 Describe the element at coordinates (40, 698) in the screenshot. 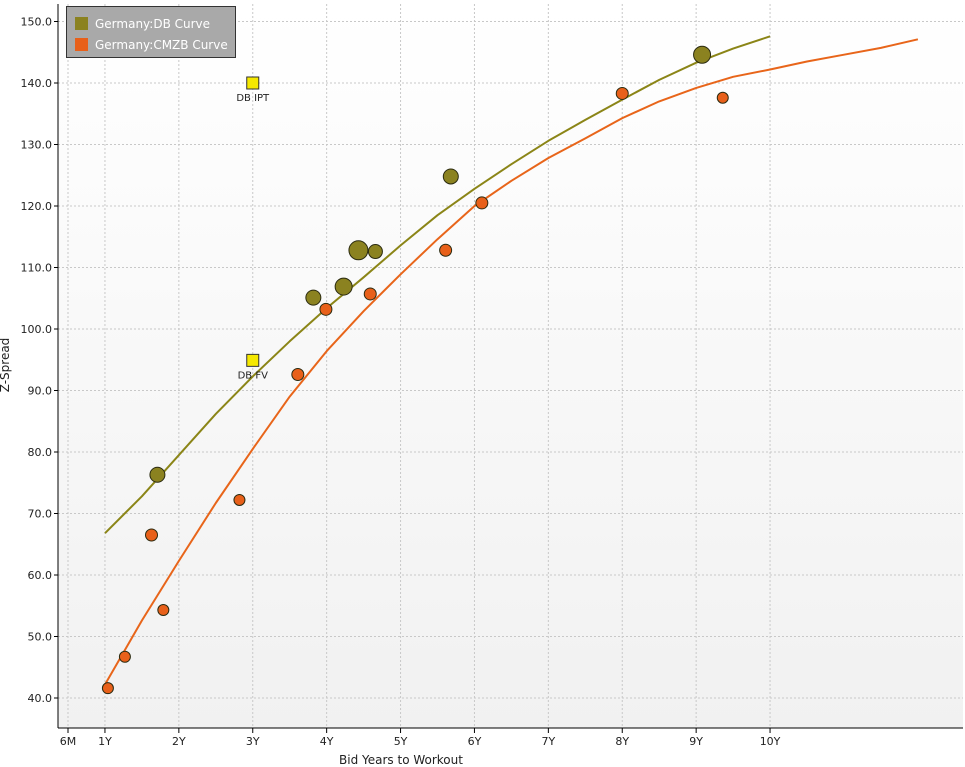

I see `y-tick-label: 40.0` at that location.